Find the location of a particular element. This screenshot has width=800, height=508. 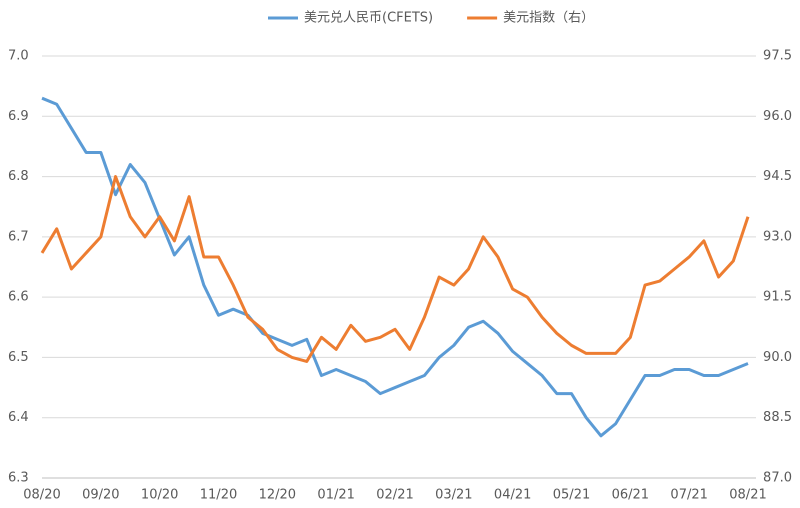

x-tick-label: 05/21 is located at coordinates (571, 495).